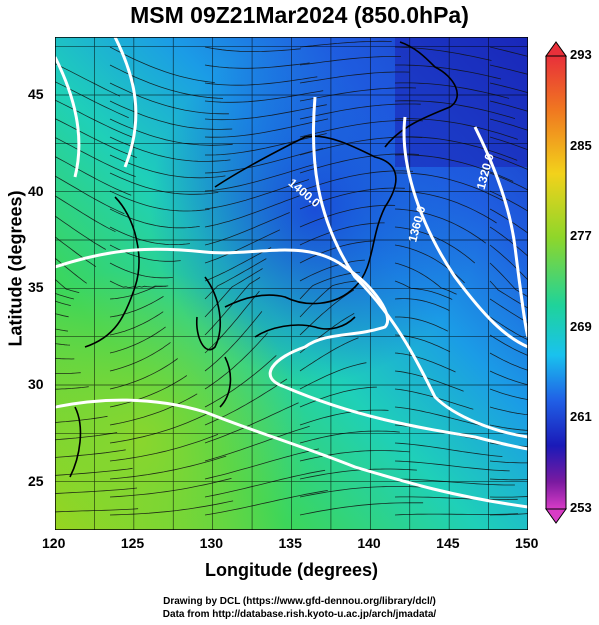 This screenshot has height=625, width=599. I want to click on colorbar, so click(556, 282).